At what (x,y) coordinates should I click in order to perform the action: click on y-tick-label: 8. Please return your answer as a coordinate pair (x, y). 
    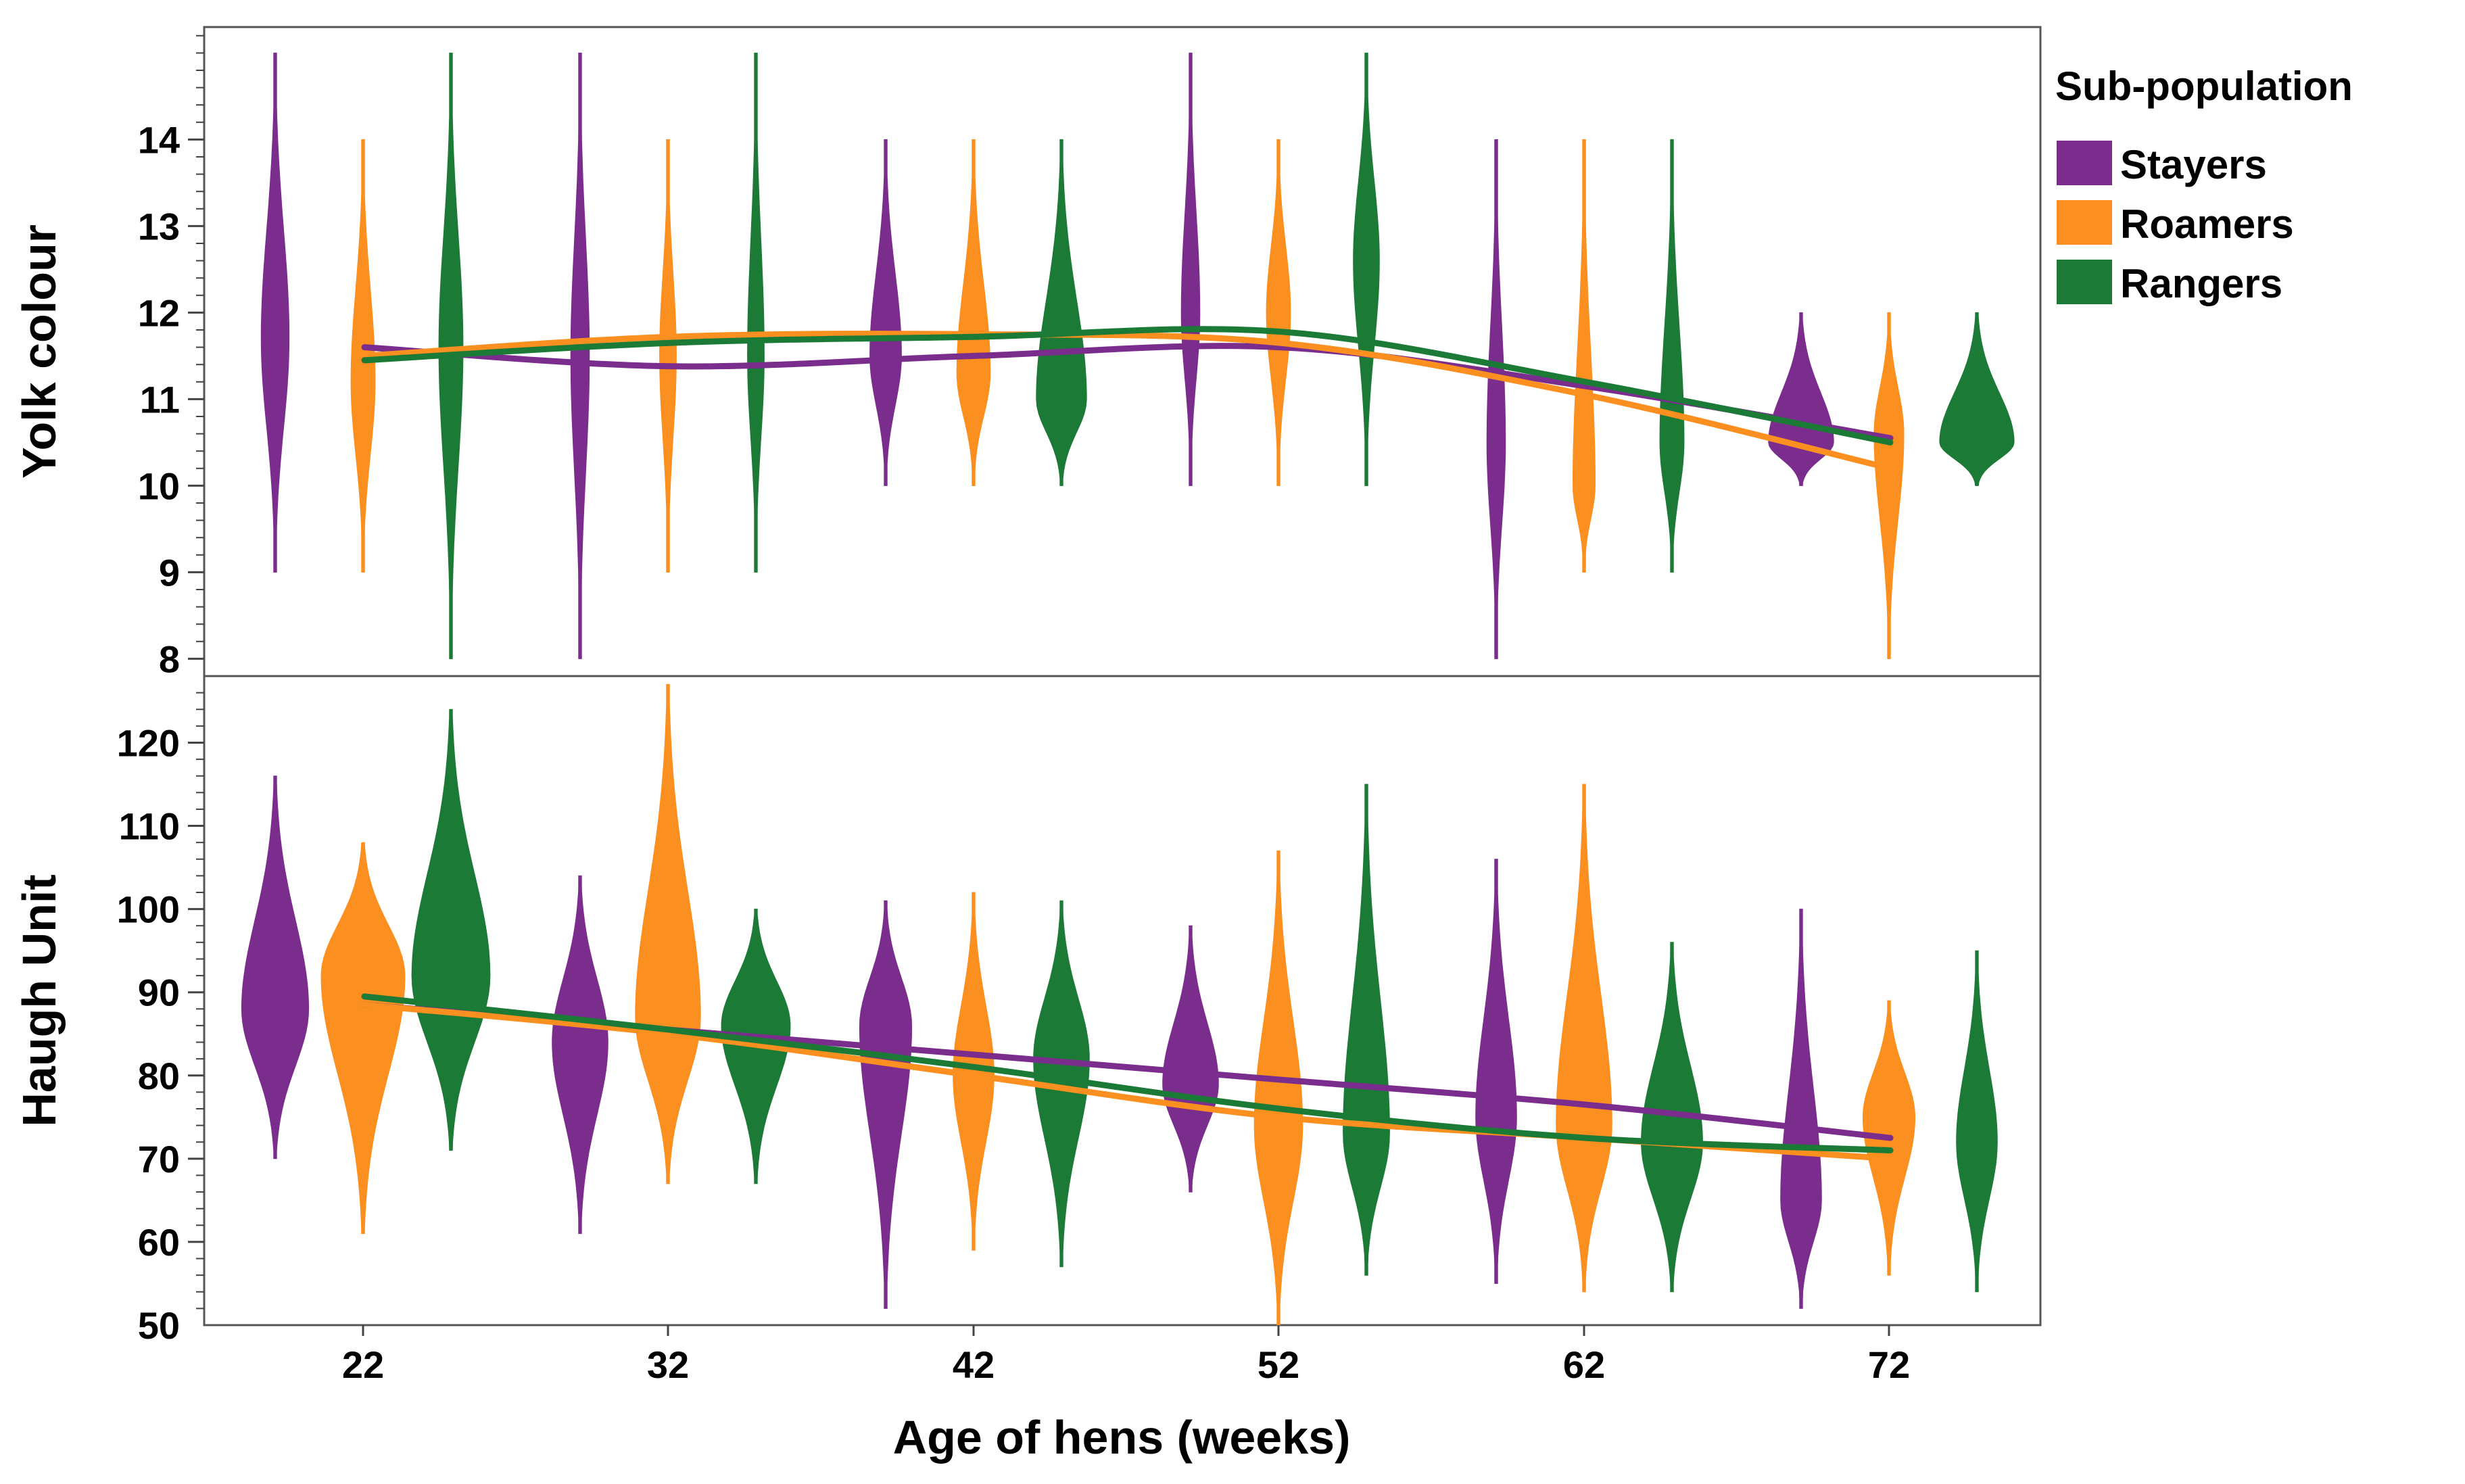
    Looking at the image, I should click on (169, 659).